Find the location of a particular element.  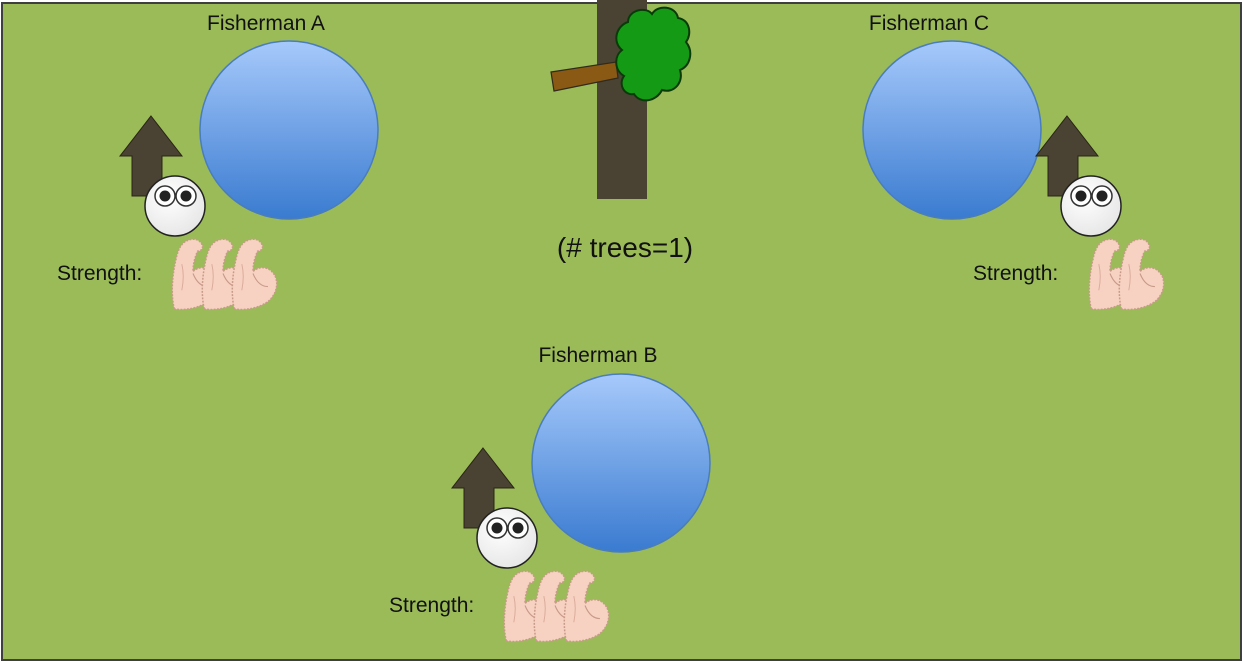

strength-meter-b is located at coordinates (556, 606).